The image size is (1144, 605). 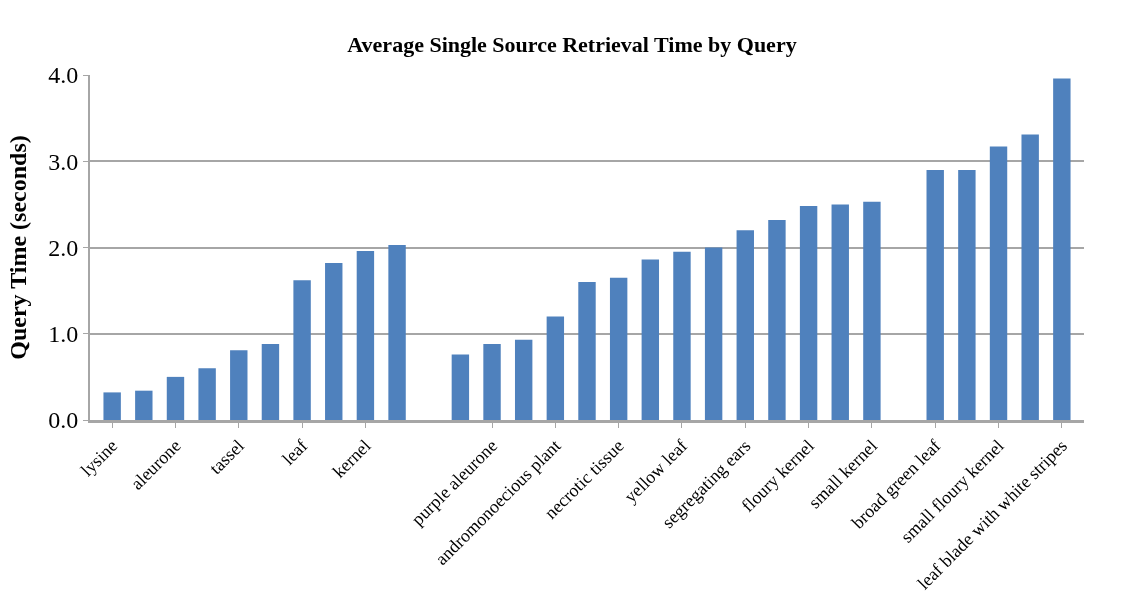 I want to click on y-tick-label: 4.0, so click(x=63, y=75).